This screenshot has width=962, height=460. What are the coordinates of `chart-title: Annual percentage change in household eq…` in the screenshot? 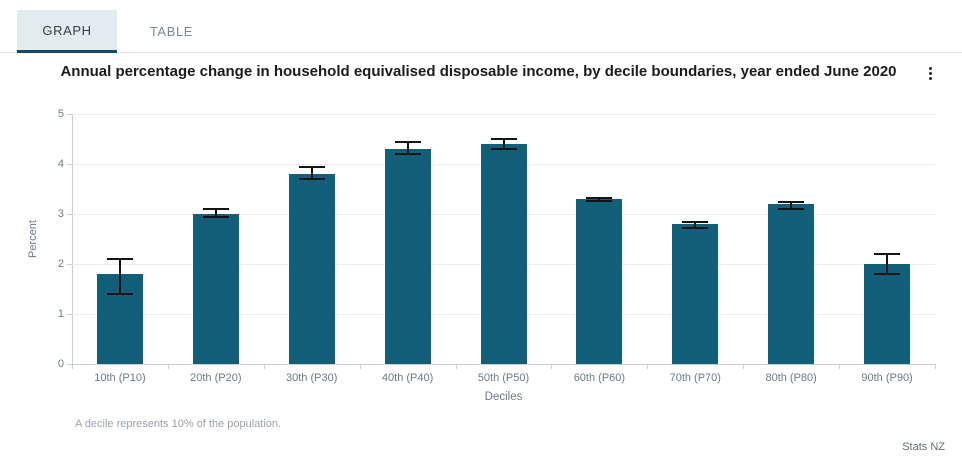 It's located at (478, 71).